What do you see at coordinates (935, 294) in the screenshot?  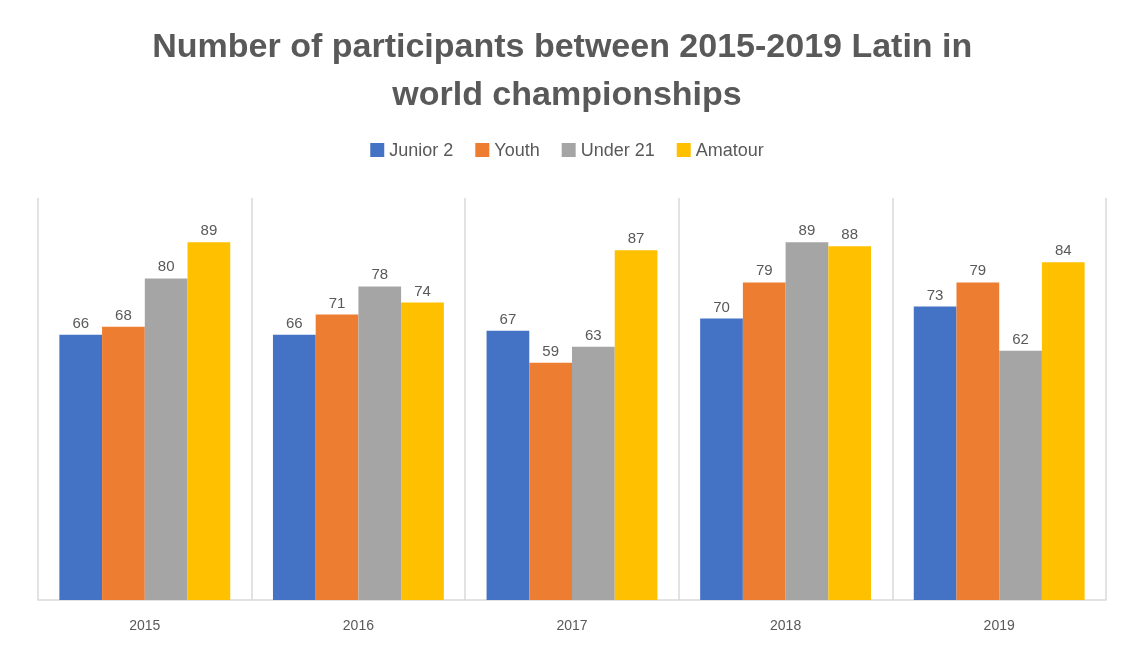 I see `data-label: 73` at bounding box center [935, 294].